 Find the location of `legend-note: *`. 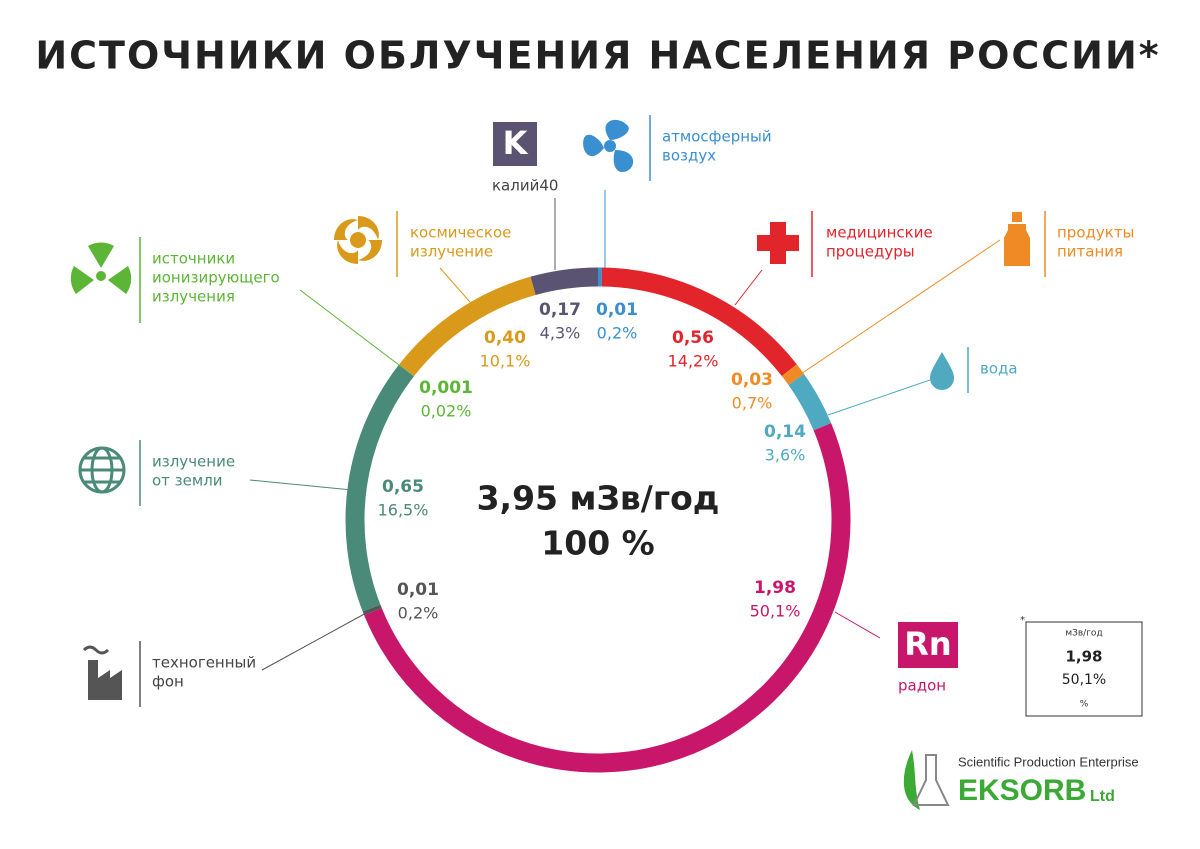

legend-note: * is located at coordinates (1022, 620).